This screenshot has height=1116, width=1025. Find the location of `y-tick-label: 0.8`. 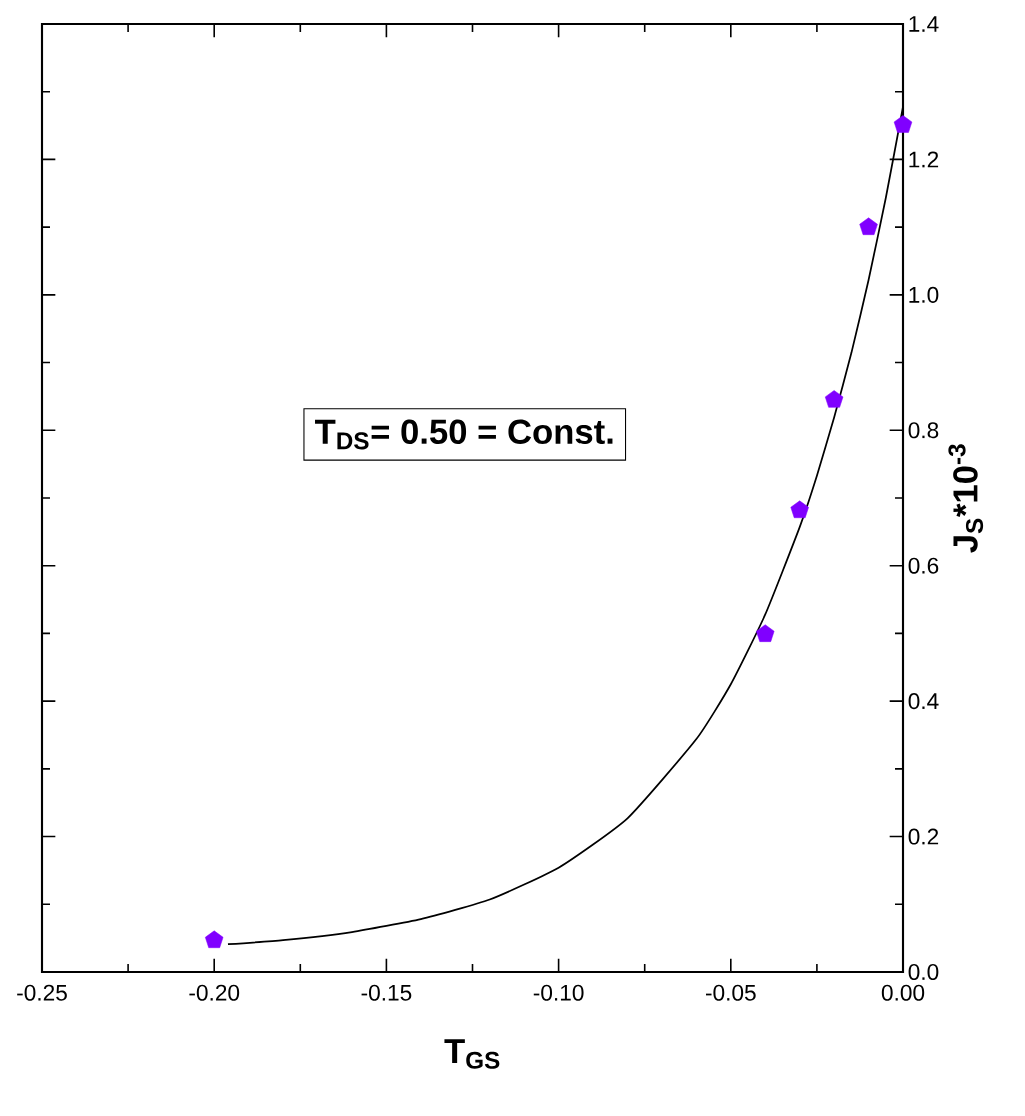

y-tick-label: 0.8 is located at coordinates (923, 430).